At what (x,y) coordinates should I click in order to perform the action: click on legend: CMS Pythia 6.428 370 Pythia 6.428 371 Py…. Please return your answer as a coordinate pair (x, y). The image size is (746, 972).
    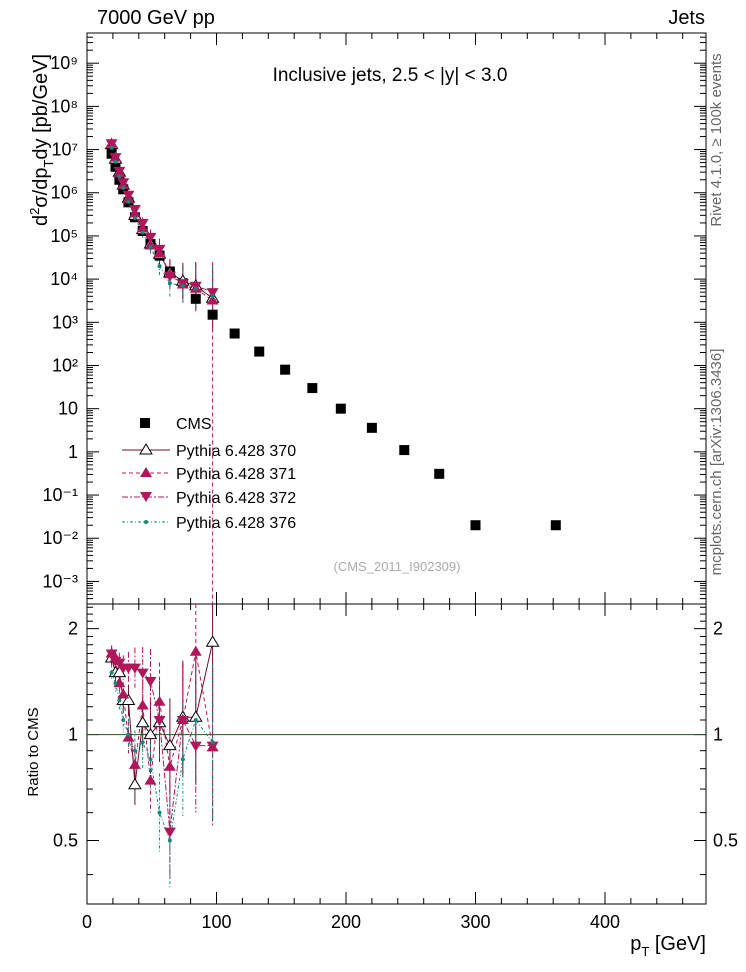
    Looking at the image, I should click on (209, 474).